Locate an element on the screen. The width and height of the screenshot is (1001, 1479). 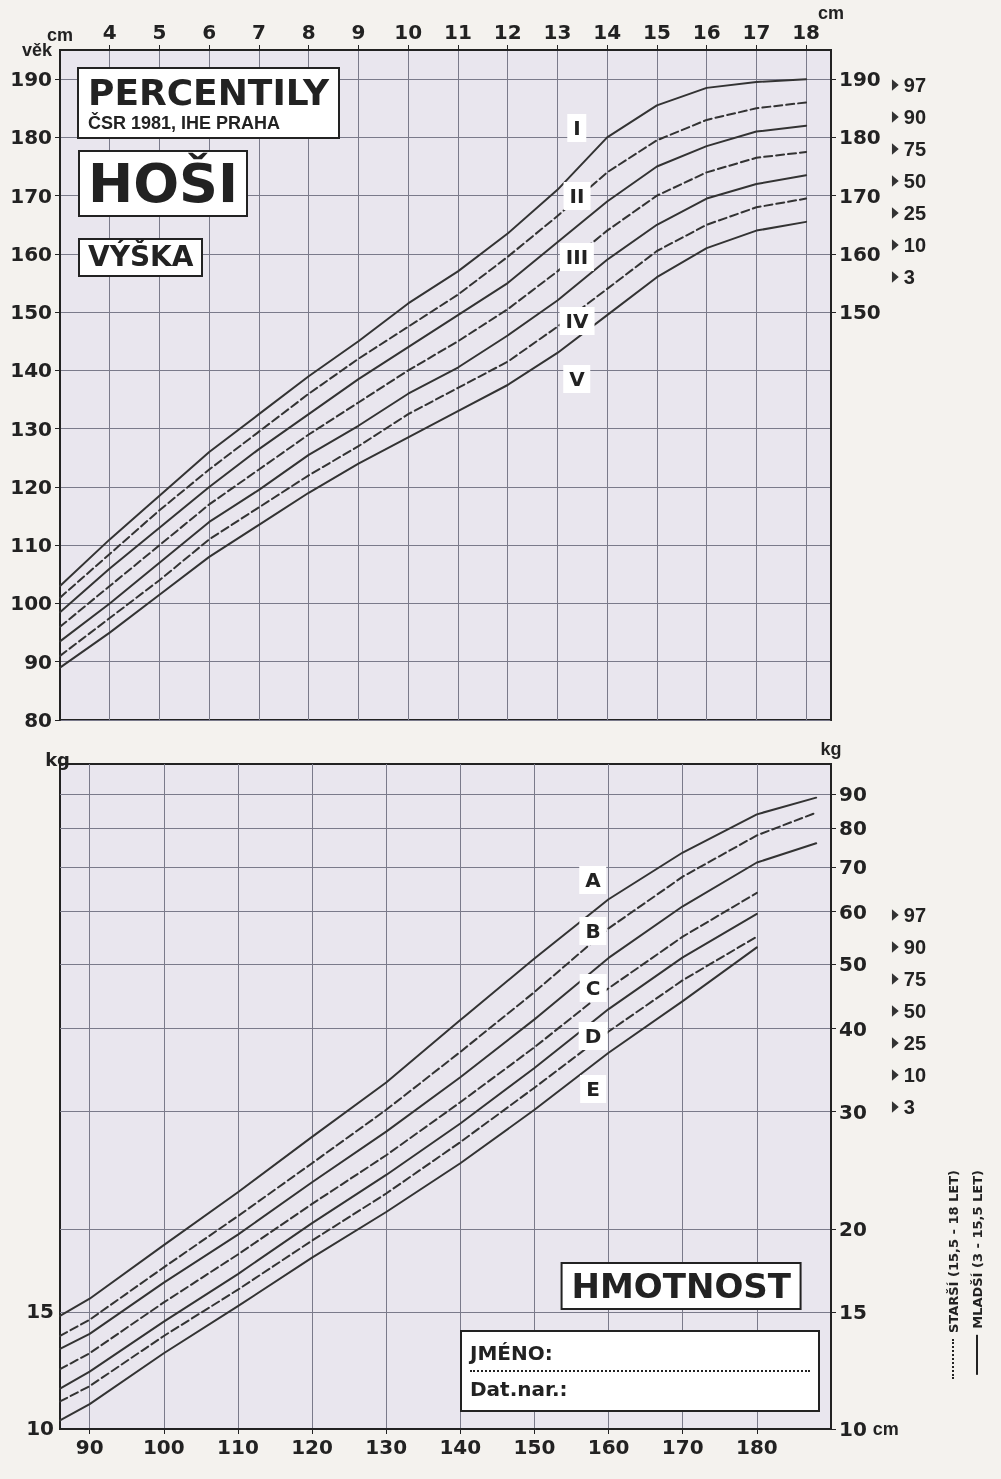
x-tick-label: 14 is located at coordinates (607, 32).